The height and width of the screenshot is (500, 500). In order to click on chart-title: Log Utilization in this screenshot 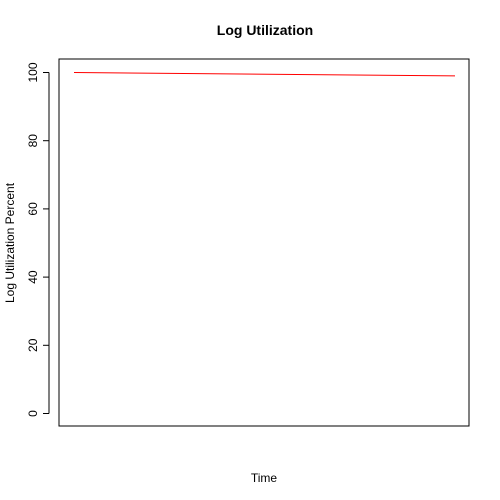, I will do `click(265, 30)`.